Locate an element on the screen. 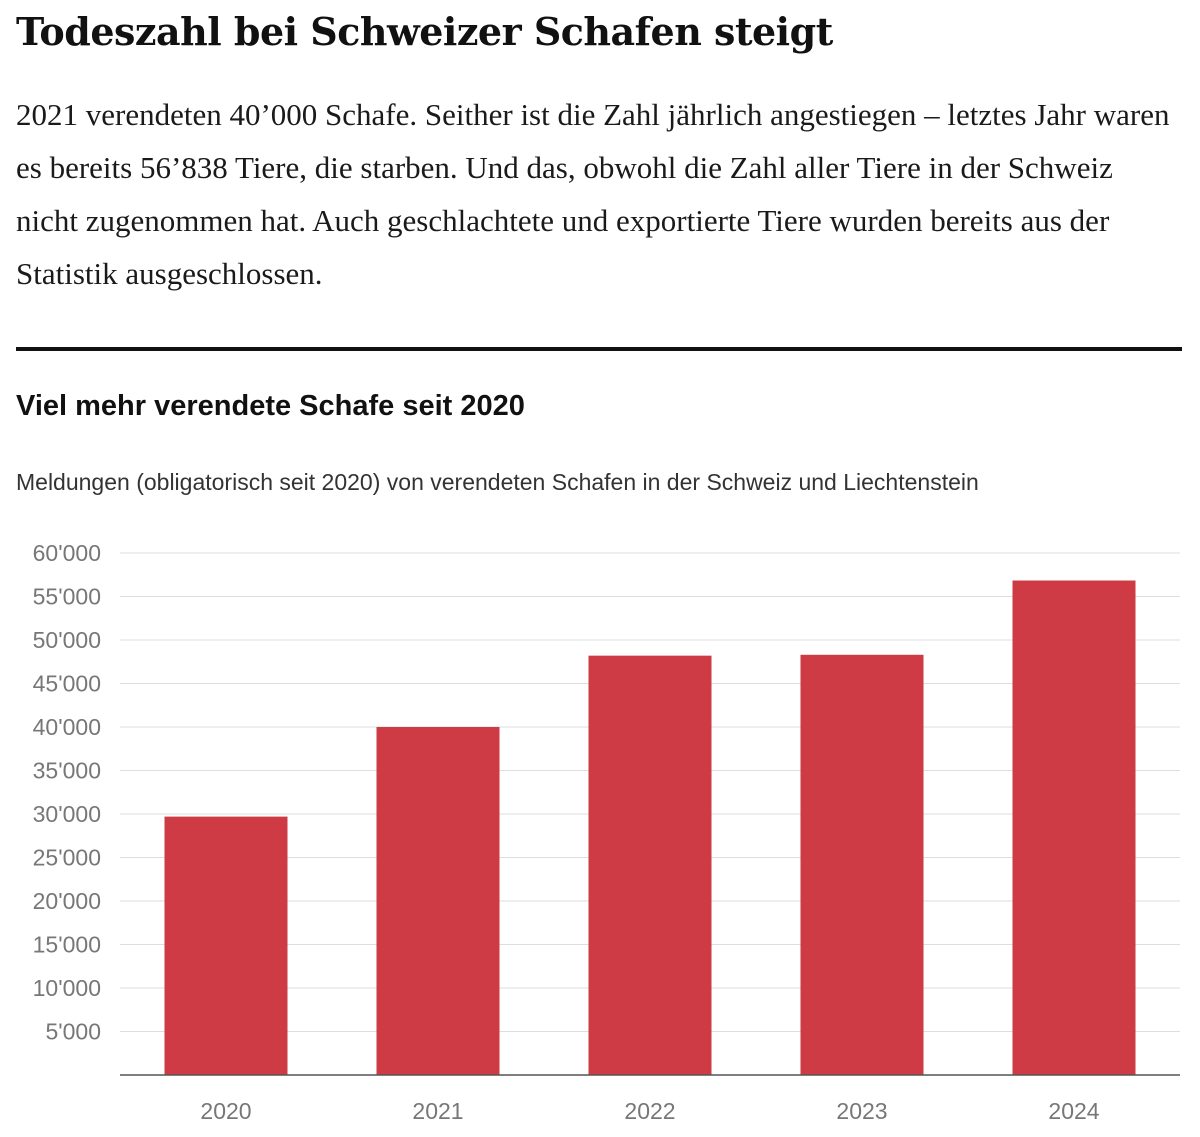 This screenshot has height=1137, width=1200. x-tick-label: 2024 is located at coordinates (1073, 1111).